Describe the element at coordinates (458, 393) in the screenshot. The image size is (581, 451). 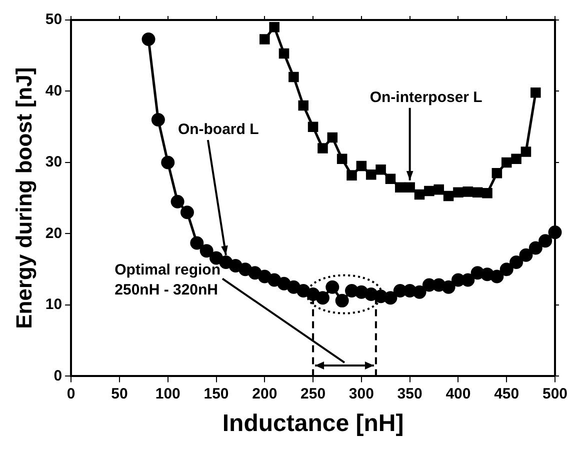
I see `x-tick-label: 400` at that location.